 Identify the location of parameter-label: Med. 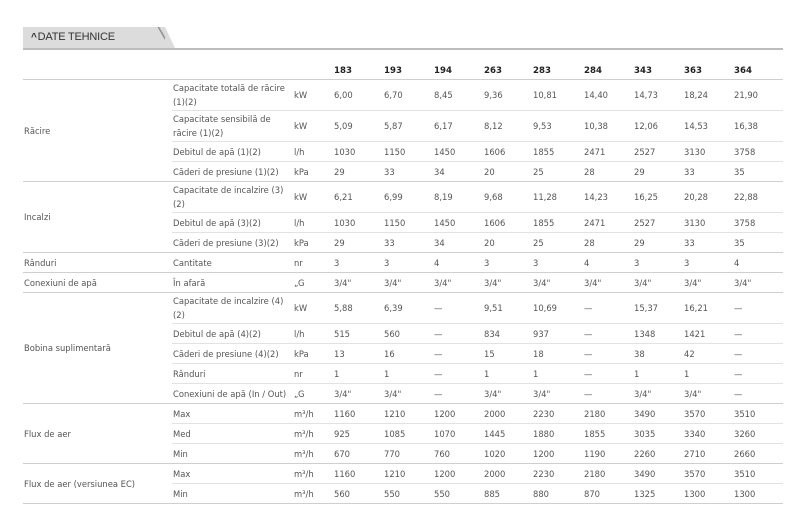
(232, 433).